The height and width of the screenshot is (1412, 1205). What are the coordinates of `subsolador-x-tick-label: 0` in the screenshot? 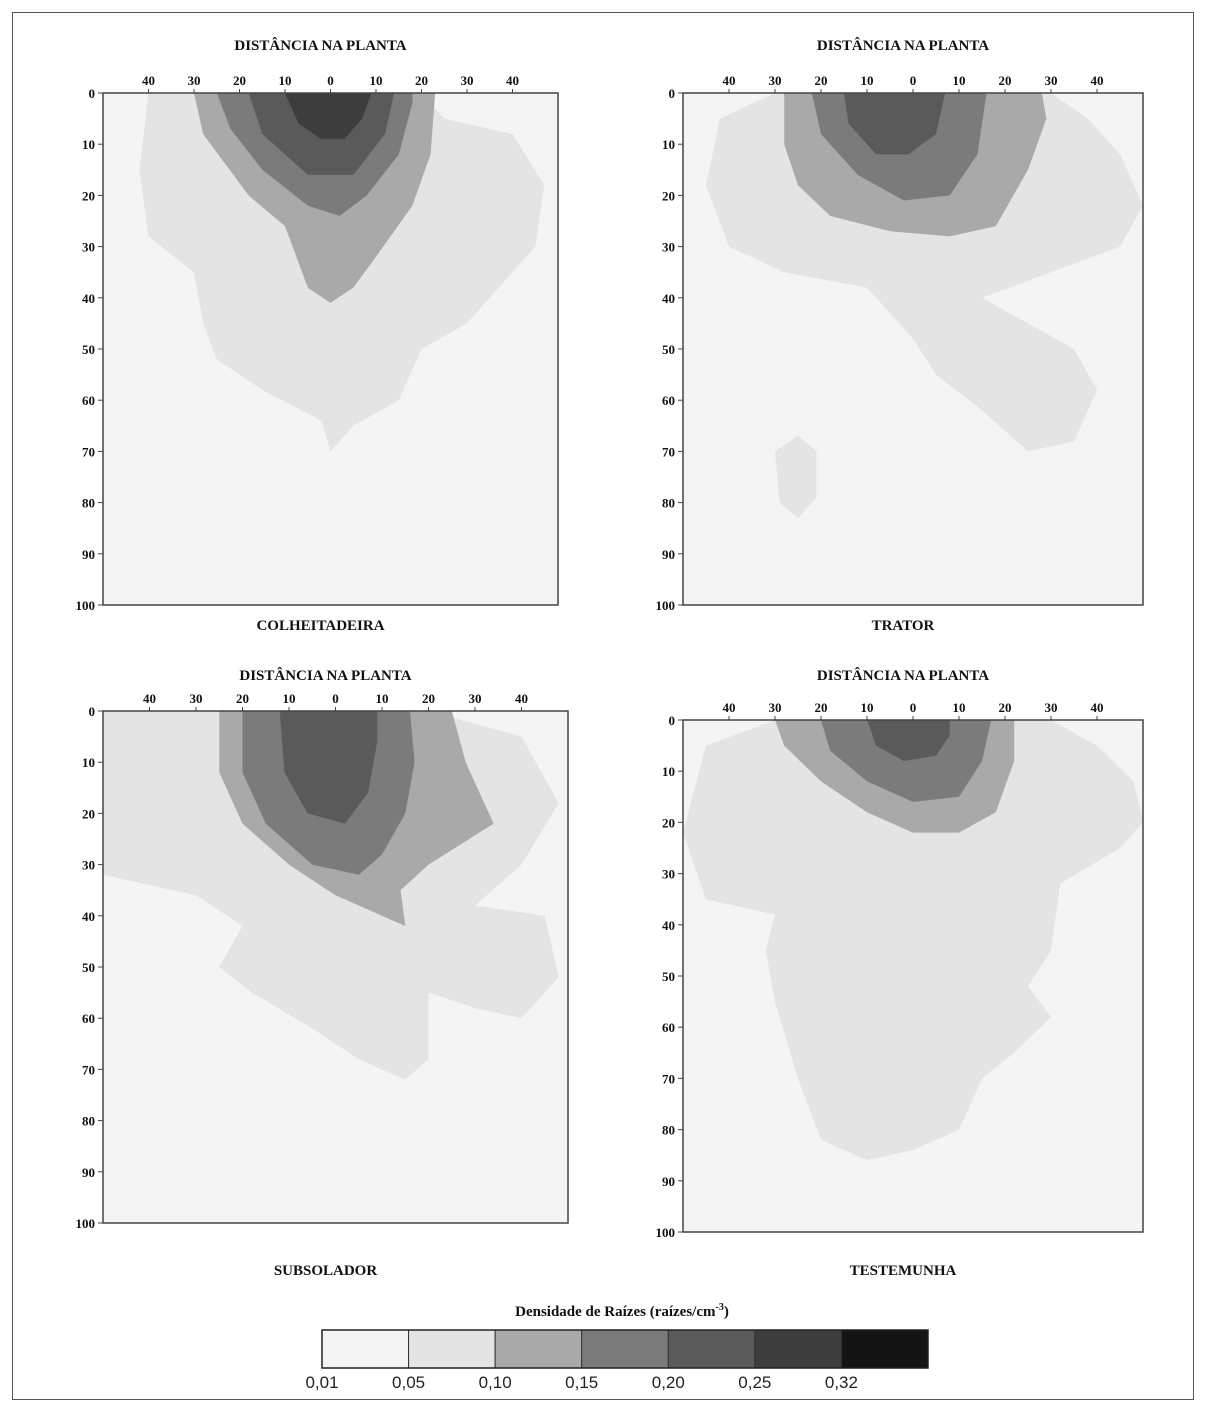 It's located at (335, 698).